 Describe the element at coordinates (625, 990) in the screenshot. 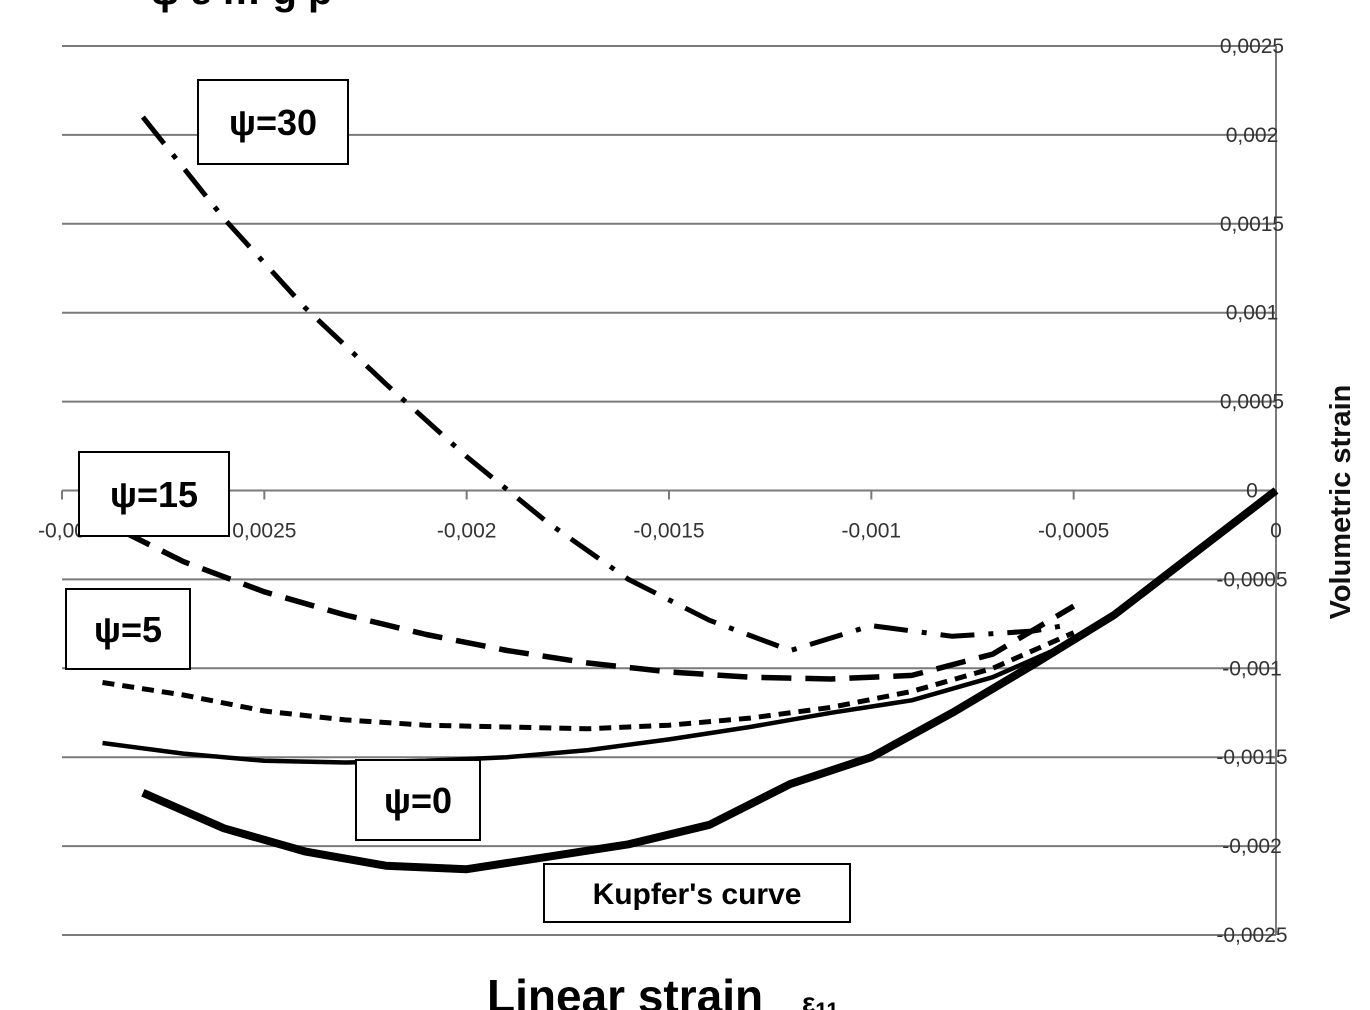

I see `x-axis-label: Linear strain` at that location.